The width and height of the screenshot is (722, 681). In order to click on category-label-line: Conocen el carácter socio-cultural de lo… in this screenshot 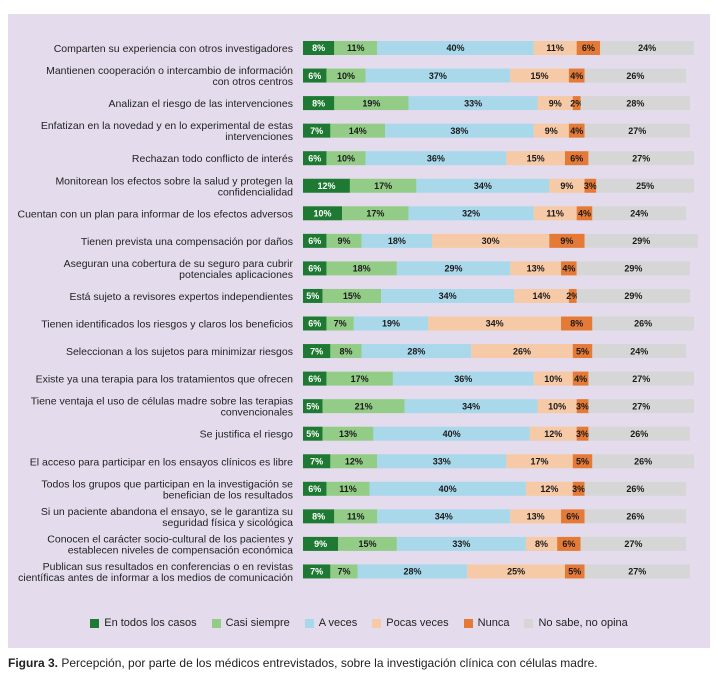, I will do `click(170, 539)`.